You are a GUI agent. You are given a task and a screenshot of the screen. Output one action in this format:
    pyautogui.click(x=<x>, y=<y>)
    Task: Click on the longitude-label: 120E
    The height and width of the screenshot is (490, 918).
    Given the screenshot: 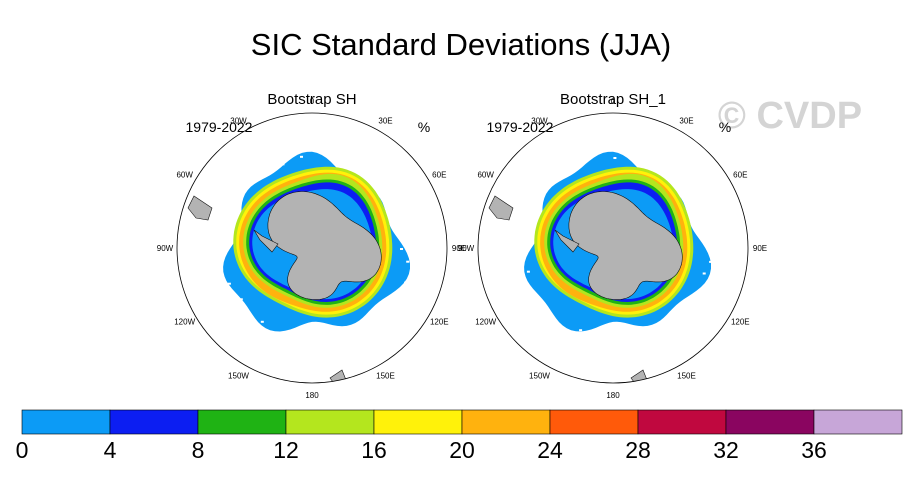 What is the action you would take?
    pyautogui.click(x=439, y=322)
    